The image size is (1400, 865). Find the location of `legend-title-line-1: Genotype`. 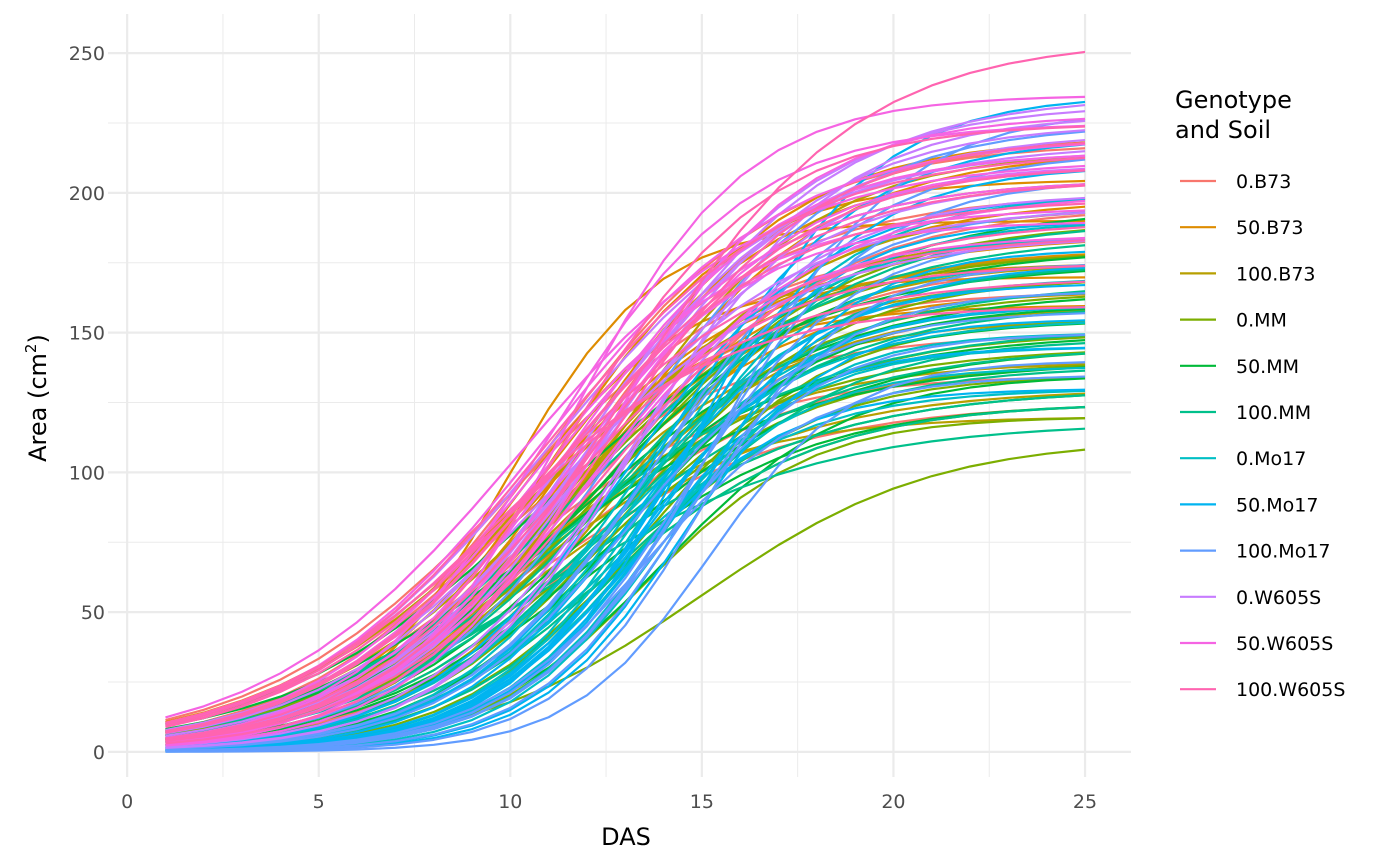

legend-title-line-1: Genotype is located at coordinates (1233, 100).